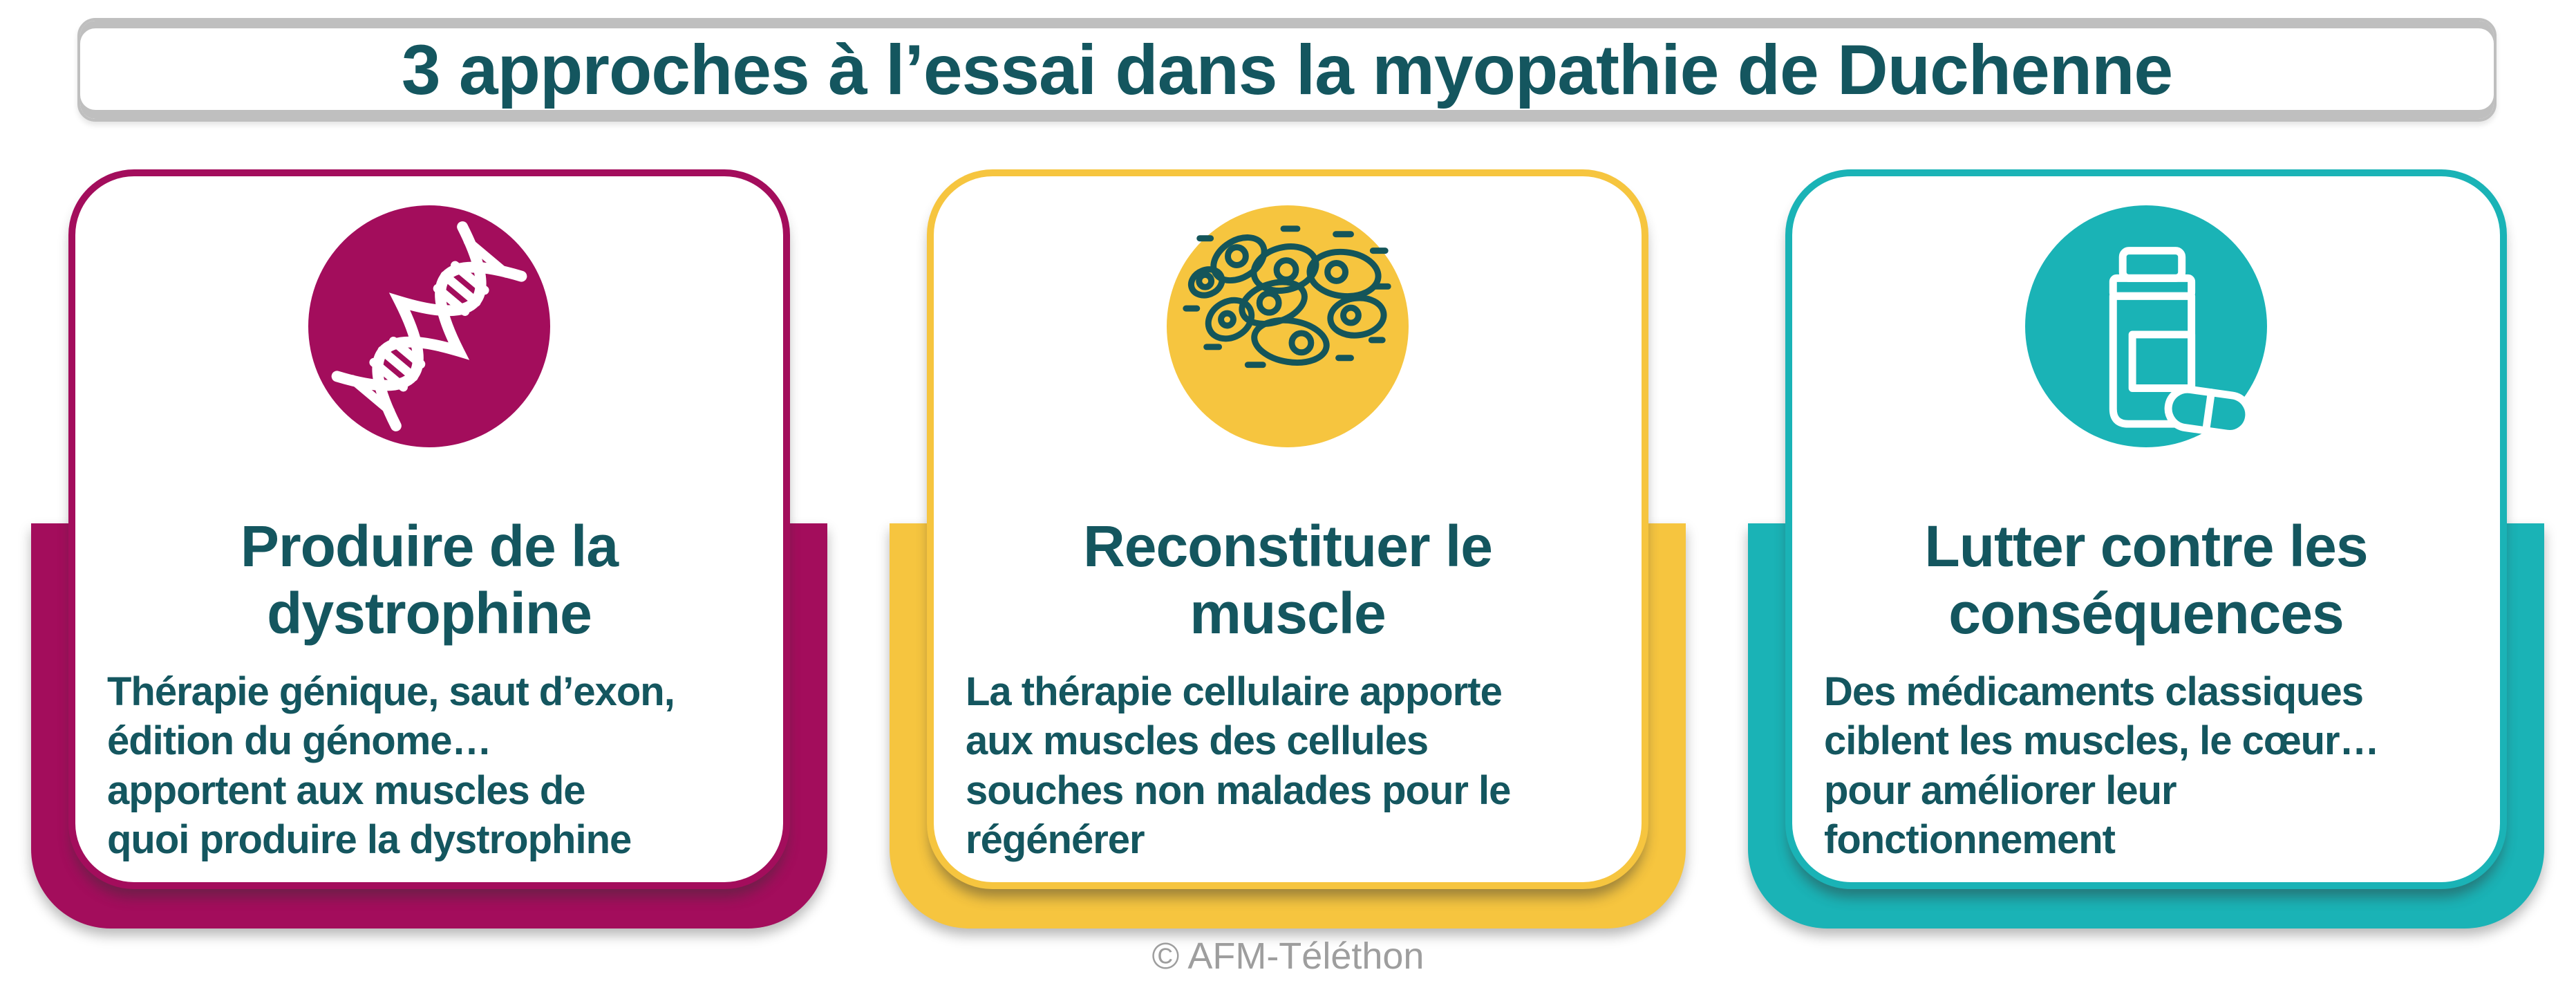  I want to click on card-description-line: quoi produire la dystrophine, so click(369, 839).